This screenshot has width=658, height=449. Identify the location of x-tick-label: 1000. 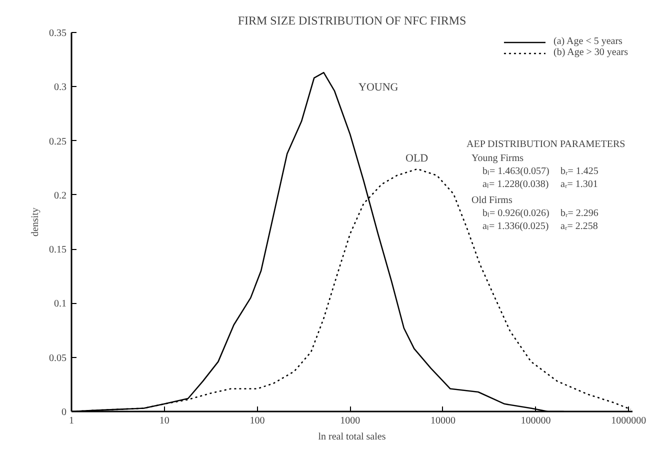
(350, 421).